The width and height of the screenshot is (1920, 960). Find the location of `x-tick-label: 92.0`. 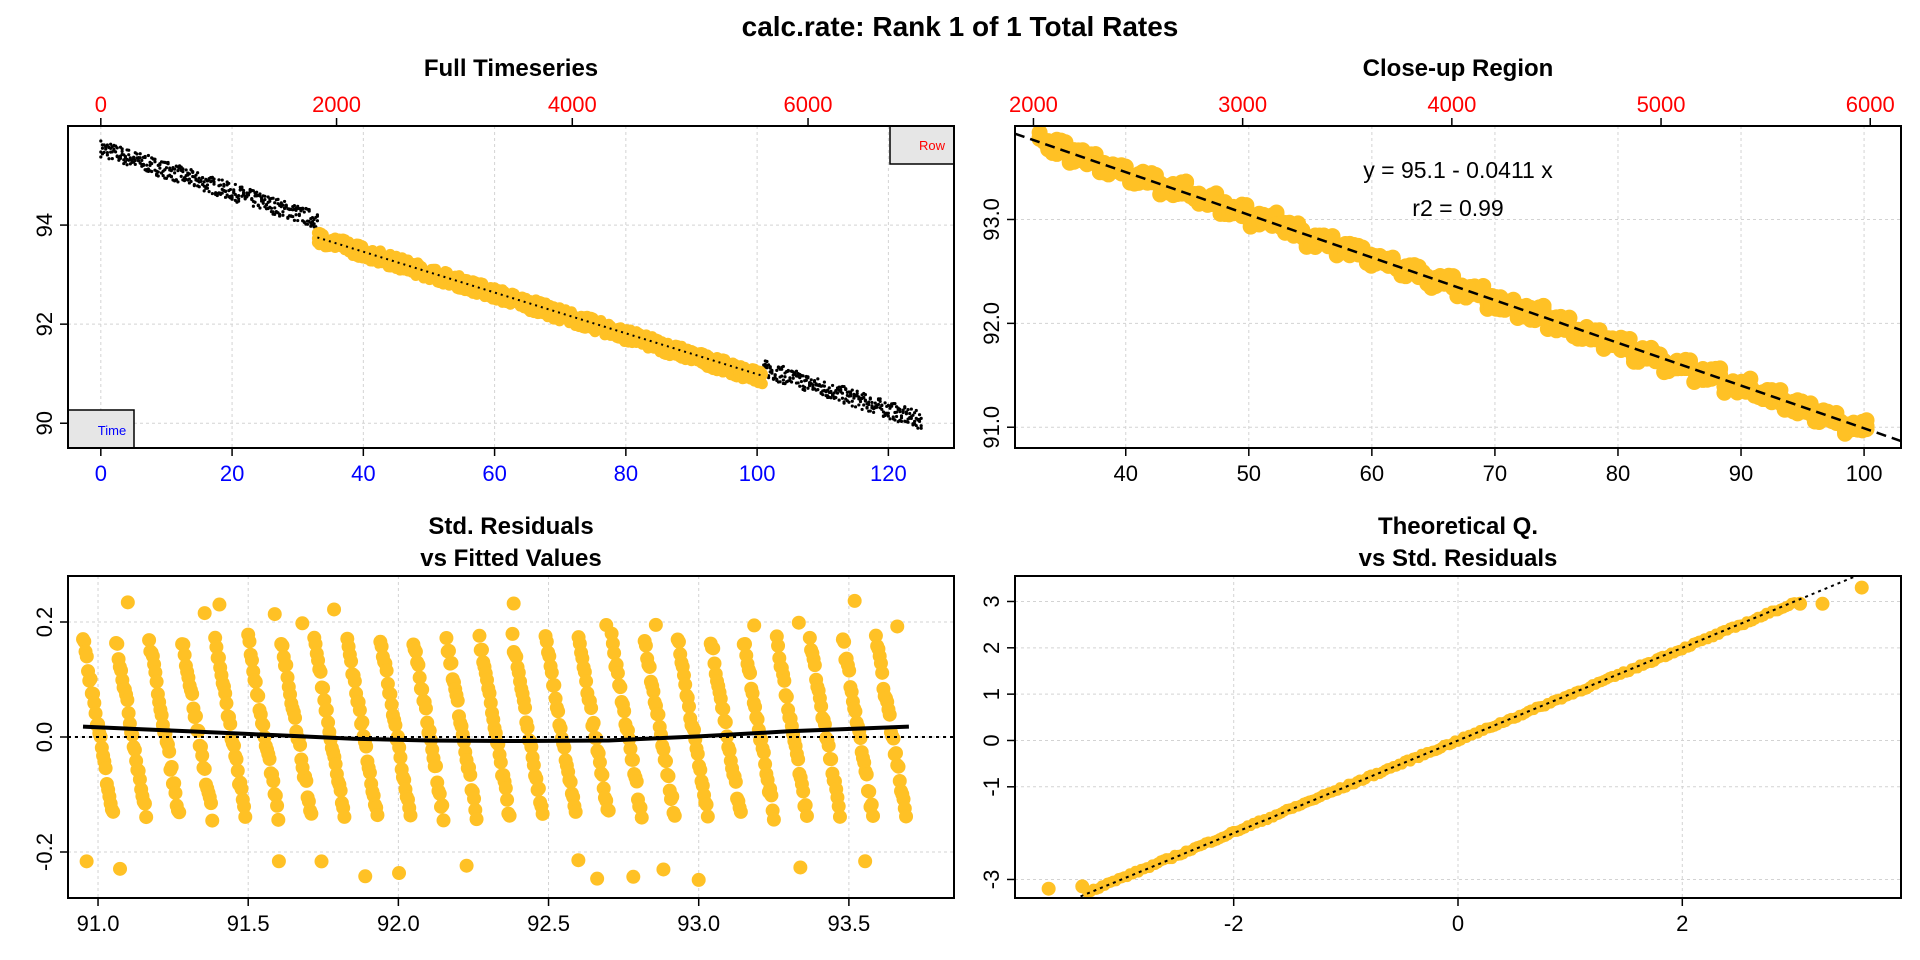

x-tick-label: 92.0 is located at coordinates (398, 923).